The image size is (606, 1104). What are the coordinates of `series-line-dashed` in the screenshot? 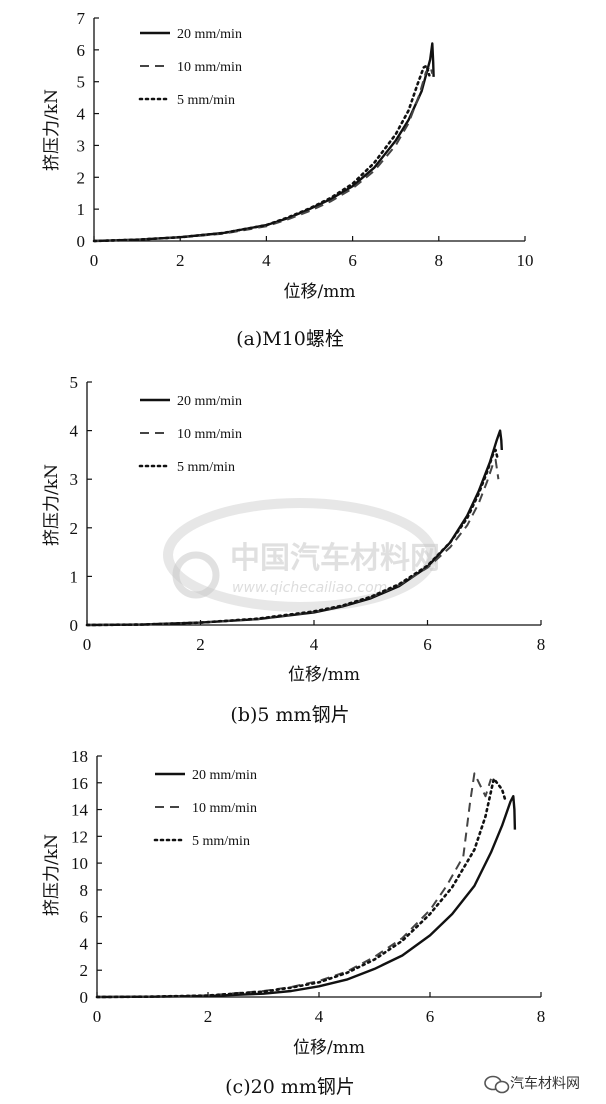 It's located at (293, 542).